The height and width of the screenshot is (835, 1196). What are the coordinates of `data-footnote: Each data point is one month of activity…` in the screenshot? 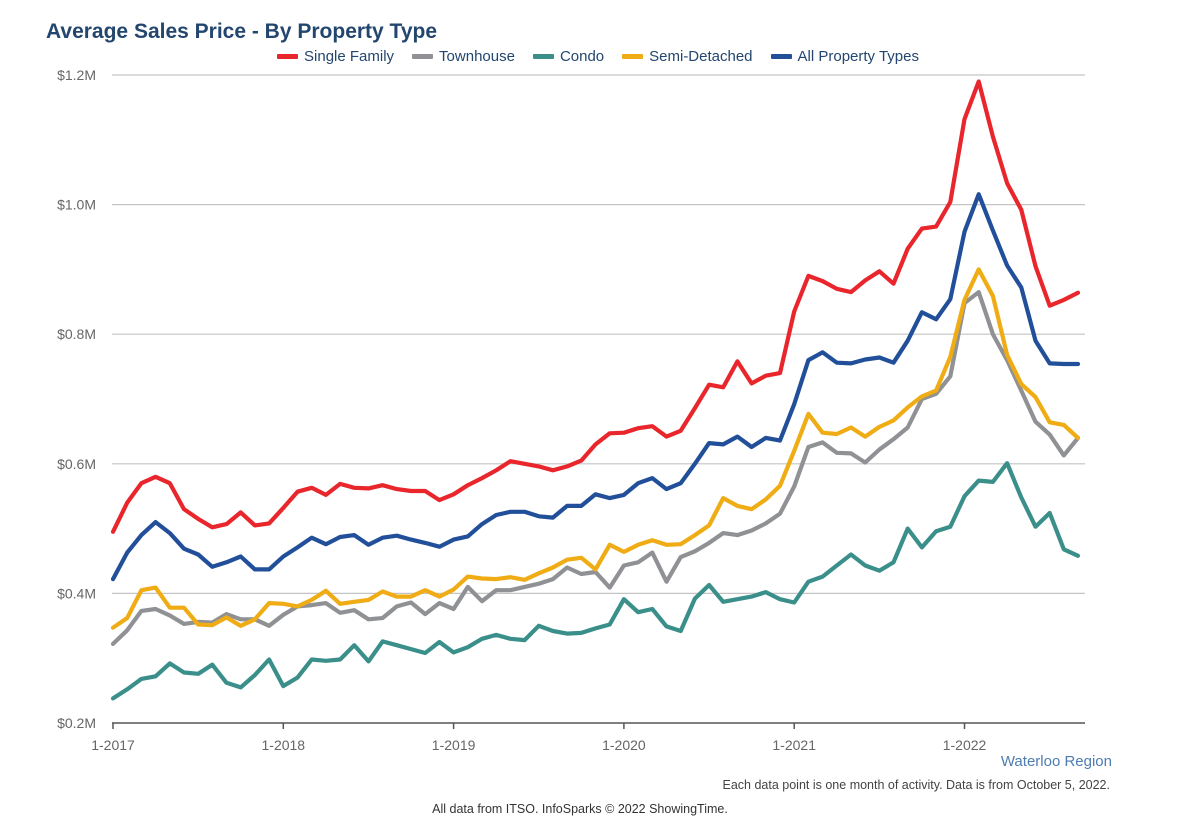 It's located at (916, 785).